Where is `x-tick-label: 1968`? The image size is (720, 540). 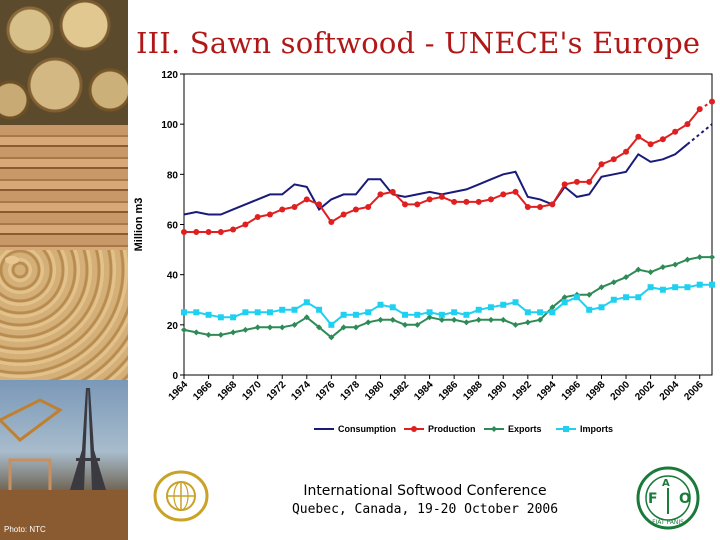
x-tick-label: 1968 is located at coordinates (228, 391).